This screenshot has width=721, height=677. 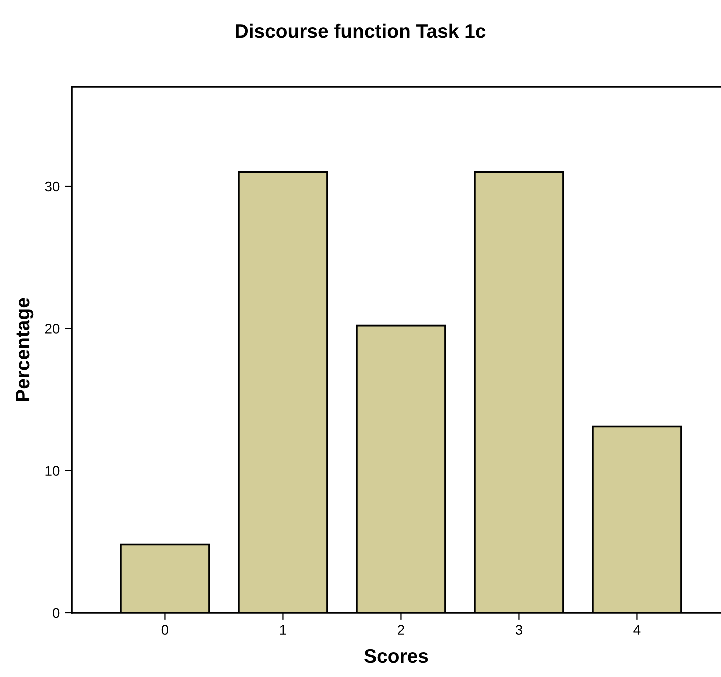 What do you see at coordinates (52, 329) in the screenshot?
I see `y-tick-label: 20` at bounding box center [52, 329].